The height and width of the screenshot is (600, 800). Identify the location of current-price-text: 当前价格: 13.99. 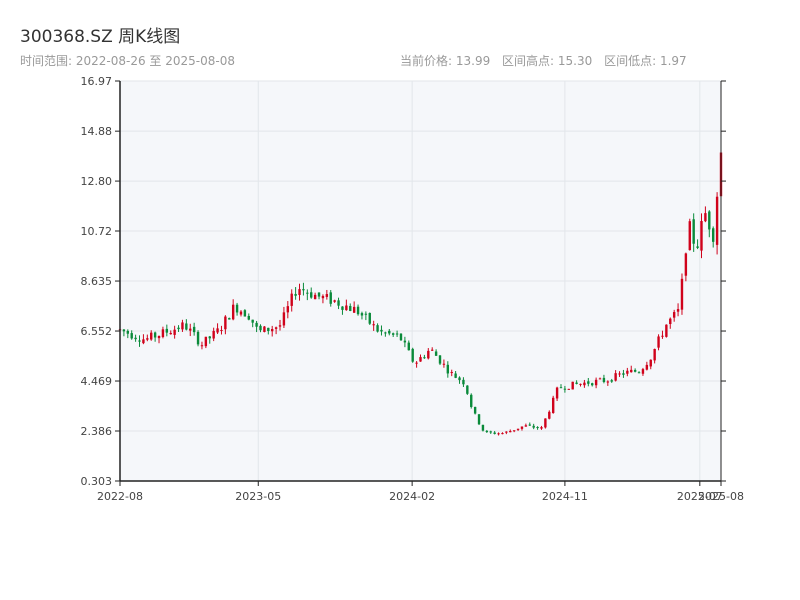
(445, 61).